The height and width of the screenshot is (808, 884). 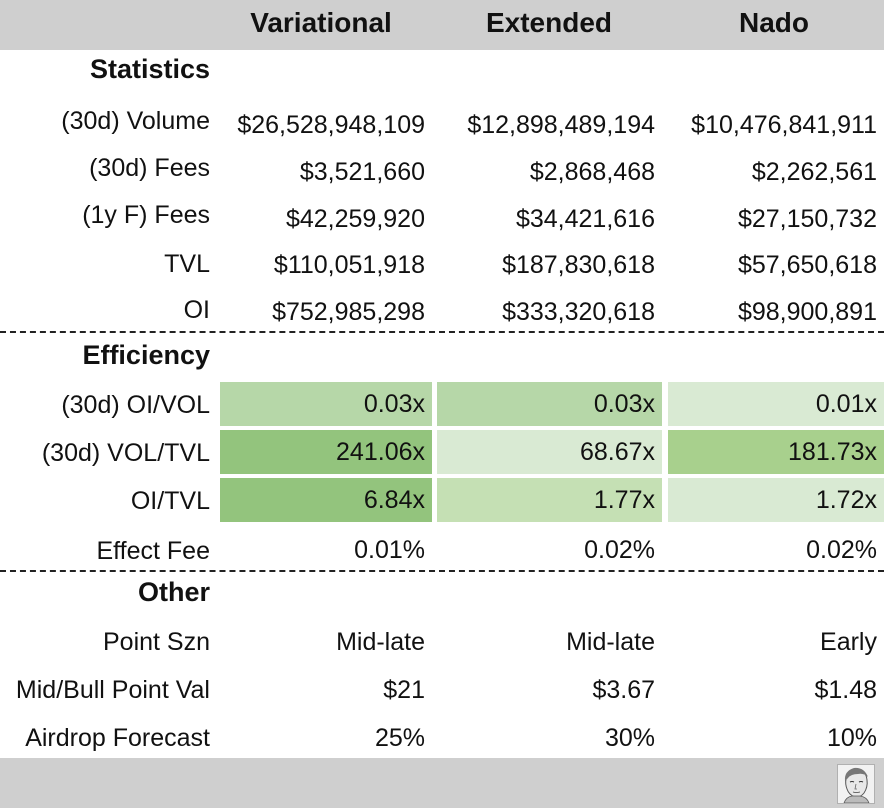 I want to click on cell-value: $34,421,616, so click(x=585, y=219).